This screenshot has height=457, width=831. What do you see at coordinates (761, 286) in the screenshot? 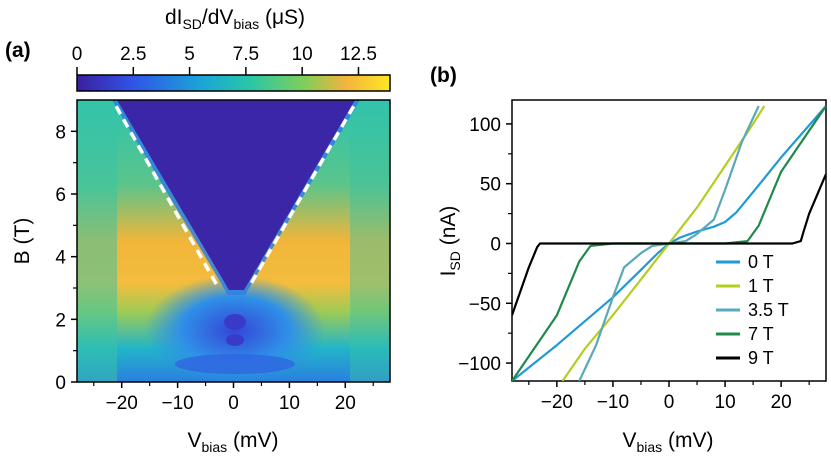
I see `legend-label: 1 T` at bounding box center [761, 286].